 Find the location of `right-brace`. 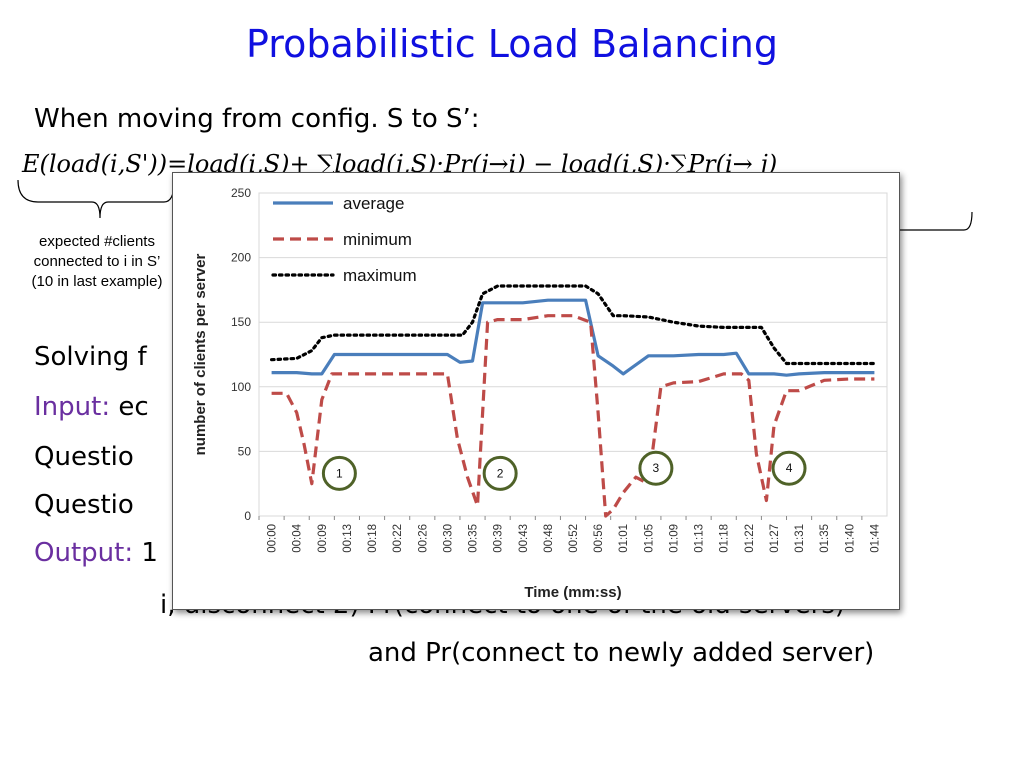

right-brace is located at coordinates (934, 221).